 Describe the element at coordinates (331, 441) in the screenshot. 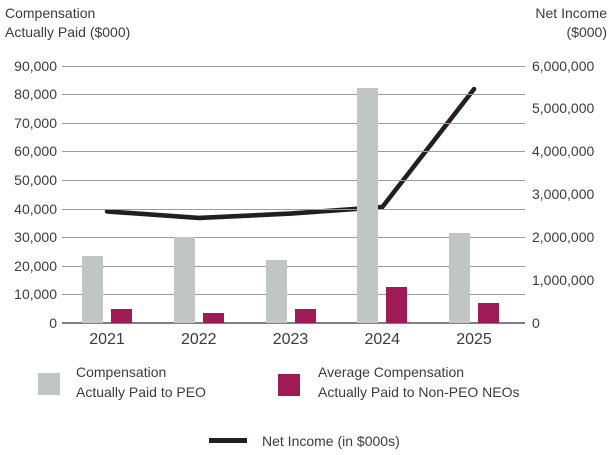

I see `legend-net-income-label: Net Income (in $000s)` at that location.